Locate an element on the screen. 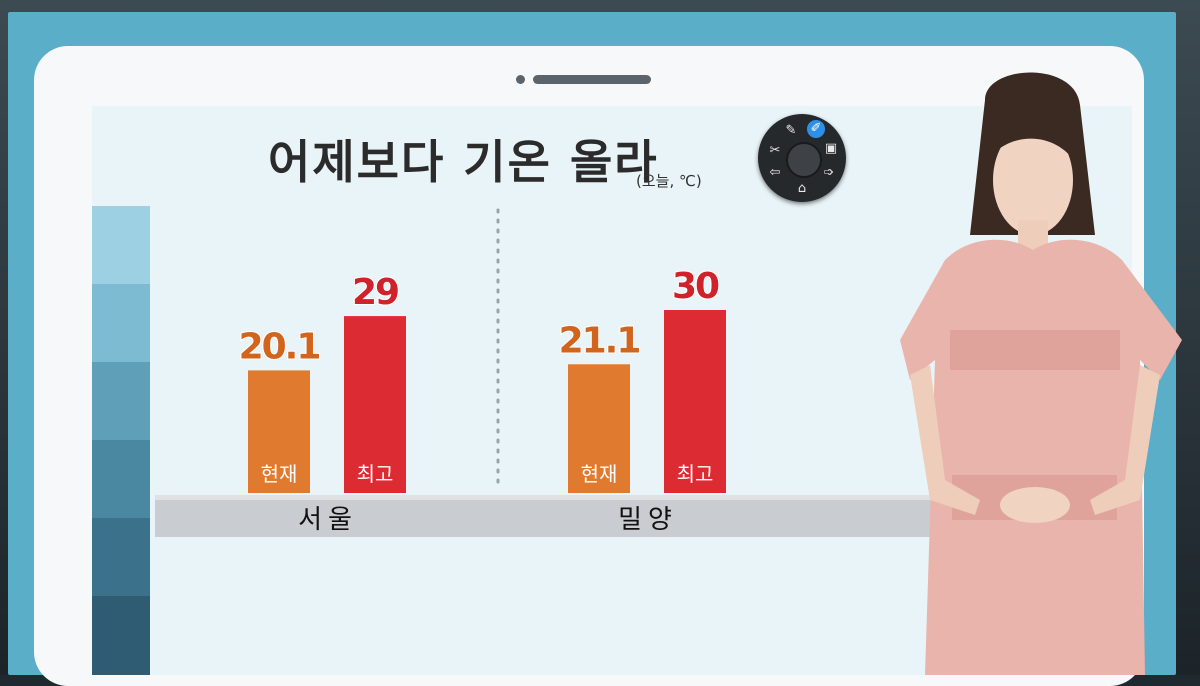 This screenshot has height=686, width=1200. home-icon: ⌂ is located at coordinates (802, 188).